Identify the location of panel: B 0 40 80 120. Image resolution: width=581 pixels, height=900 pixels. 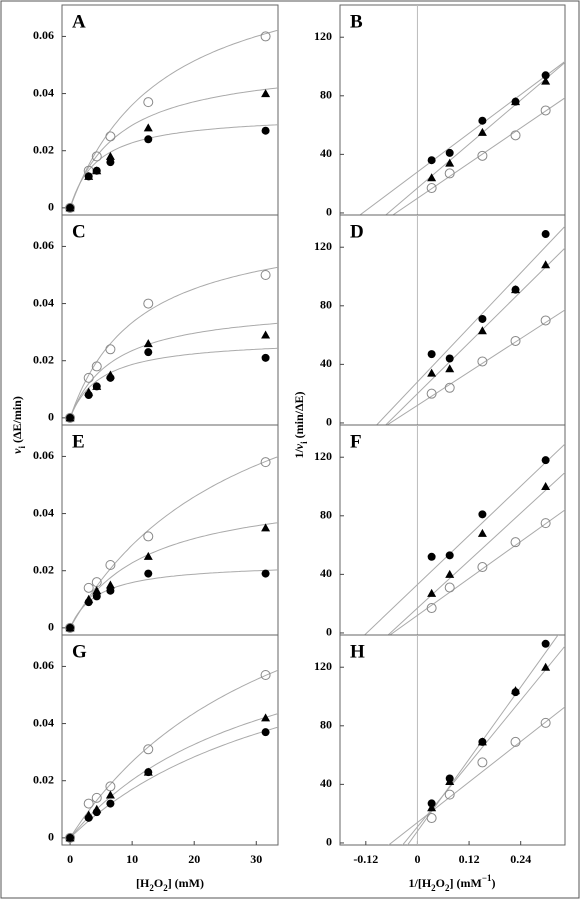
(440, 111).